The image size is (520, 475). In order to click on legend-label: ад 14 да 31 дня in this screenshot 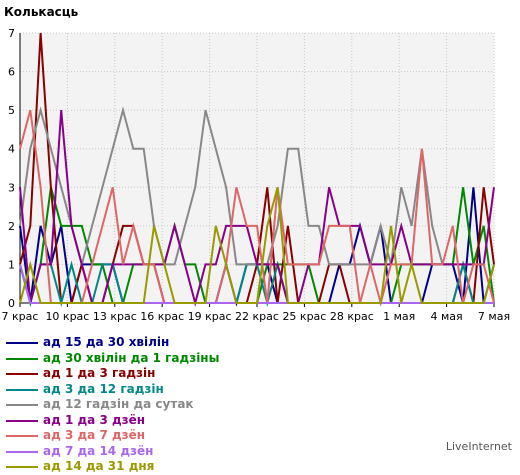, I will do `click(99, 466)`.